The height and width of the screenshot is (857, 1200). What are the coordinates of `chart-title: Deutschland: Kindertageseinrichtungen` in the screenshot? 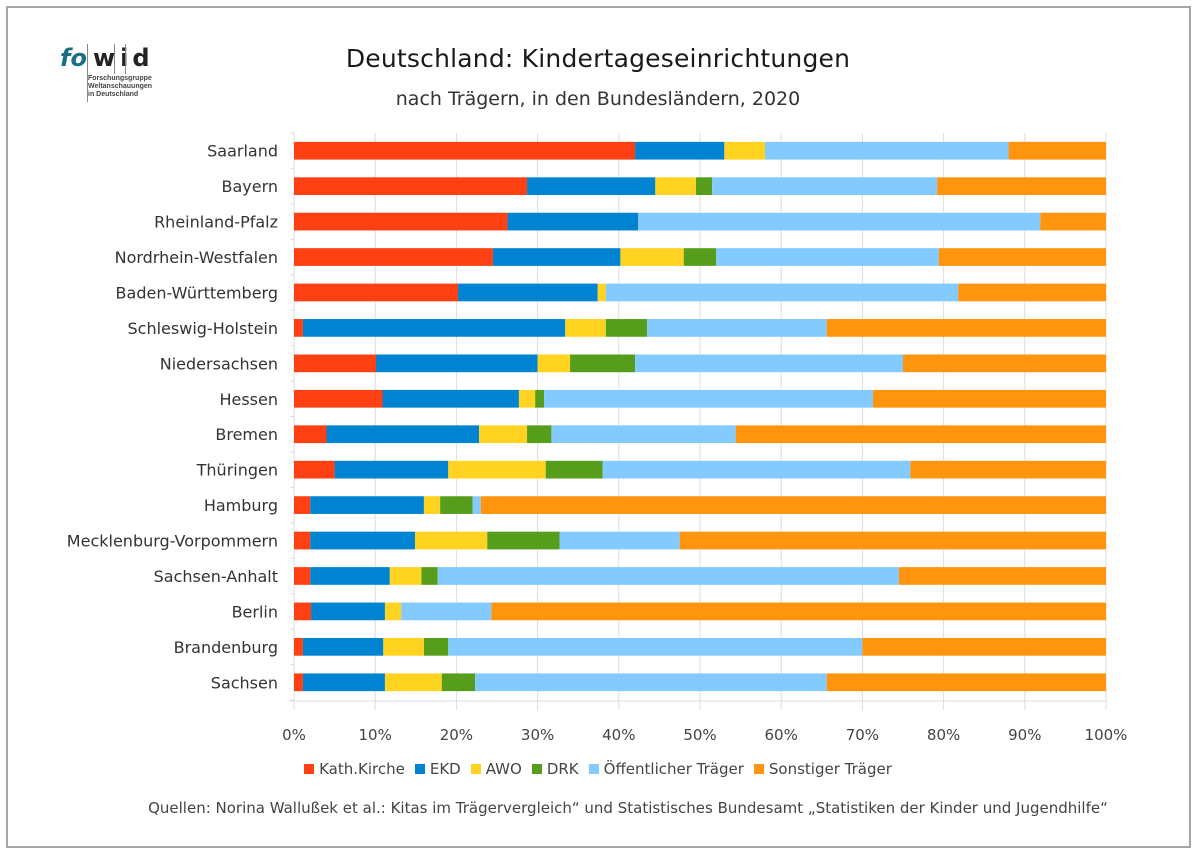 It's located at (598, 58).